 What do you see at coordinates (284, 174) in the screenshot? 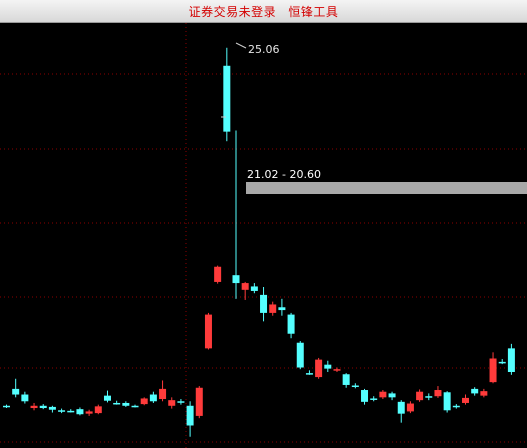
I see `range-price-label: 21.02 - 20.60` at bounding box center [284, 174].